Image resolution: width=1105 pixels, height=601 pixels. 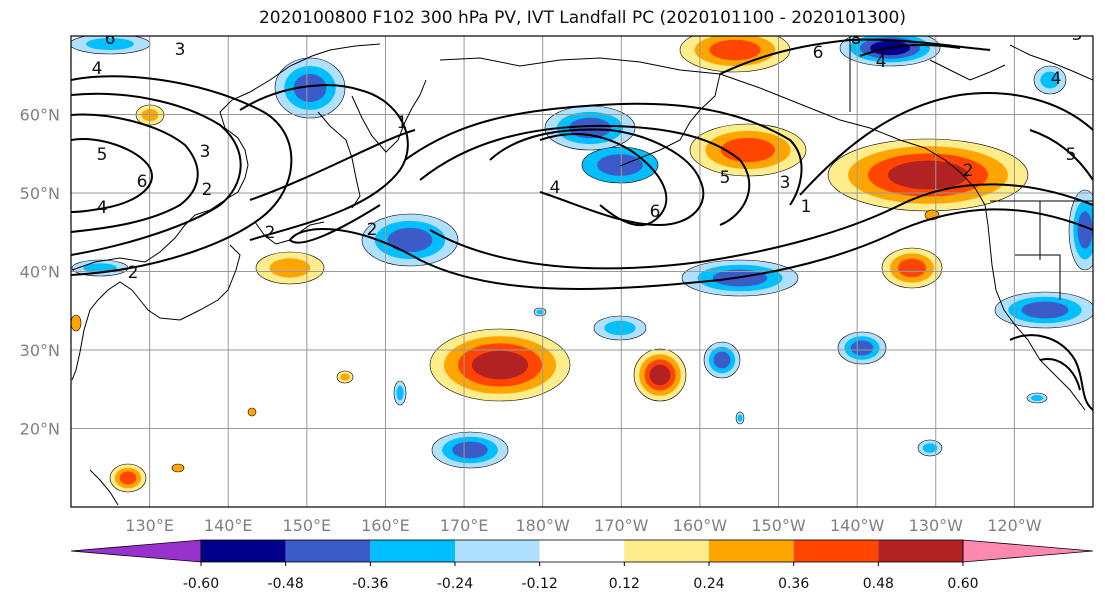 I want to click on longitude-label: 160°W, so click(x=700, y=525).